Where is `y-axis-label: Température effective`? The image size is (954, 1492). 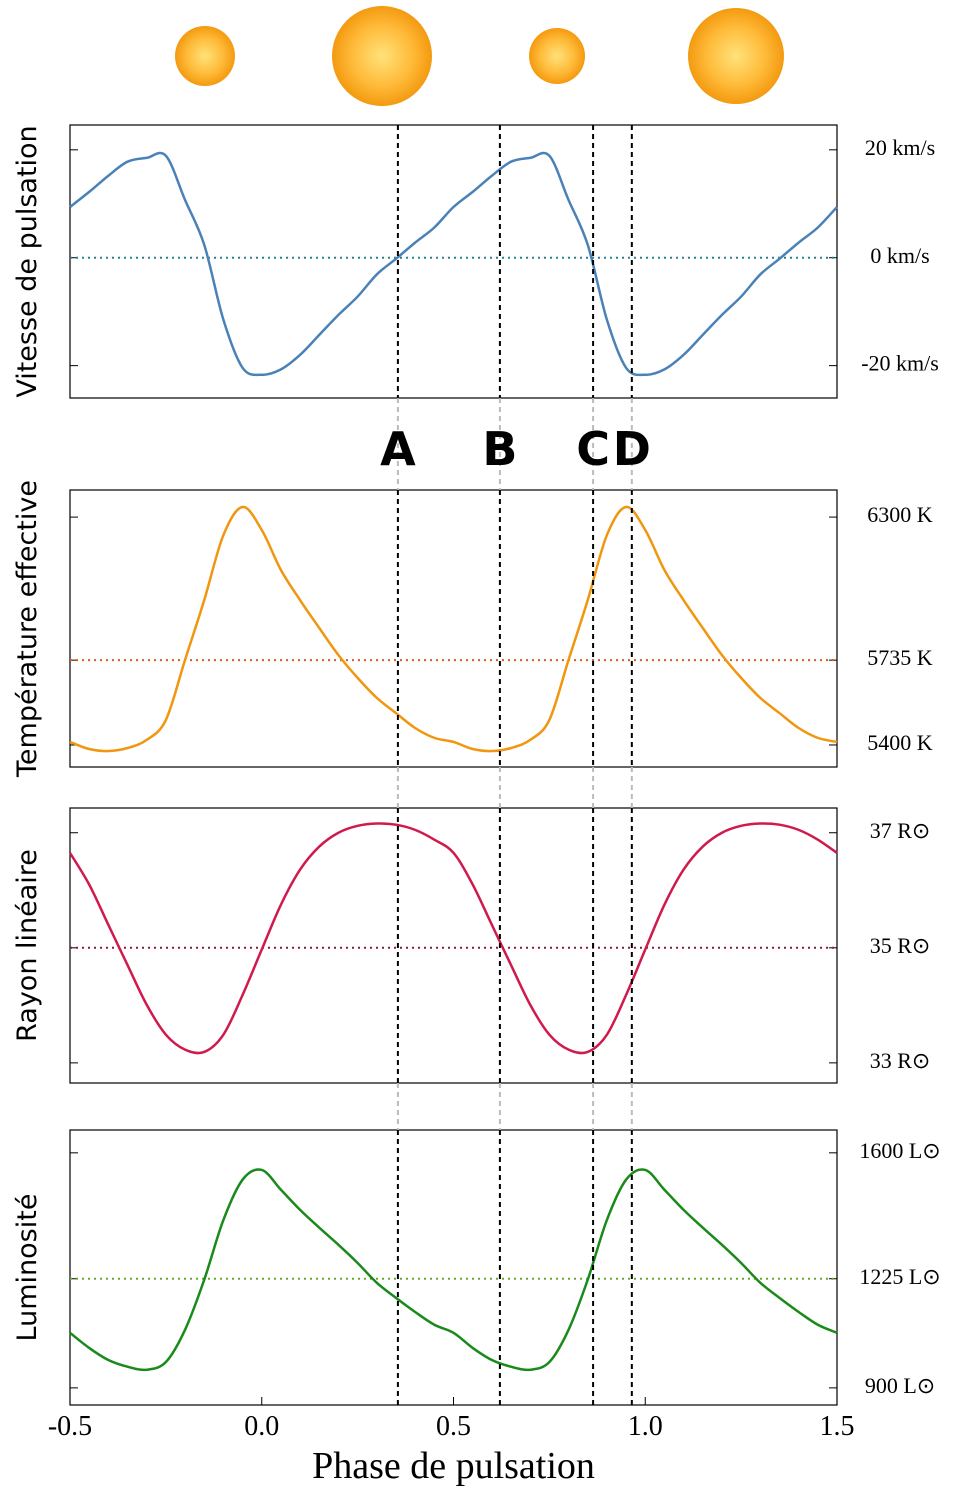
y-axis-label: Température effective is located at coordinates (27, 629).